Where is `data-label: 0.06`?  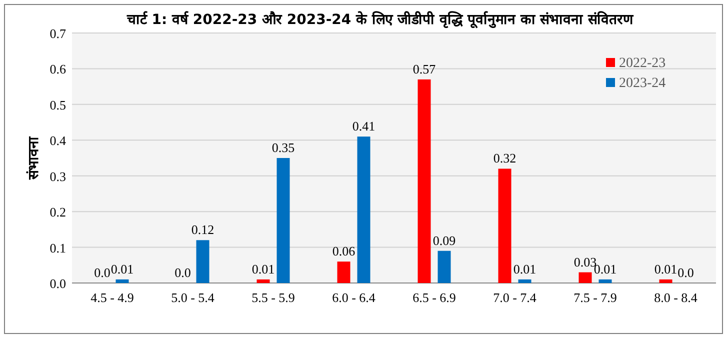 data-label: 0.06 is located at coordinates (344, 251).